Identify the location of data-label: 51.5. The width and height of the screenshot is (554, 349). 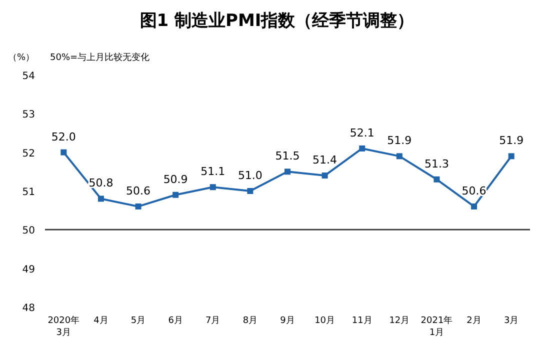
(287, 156).